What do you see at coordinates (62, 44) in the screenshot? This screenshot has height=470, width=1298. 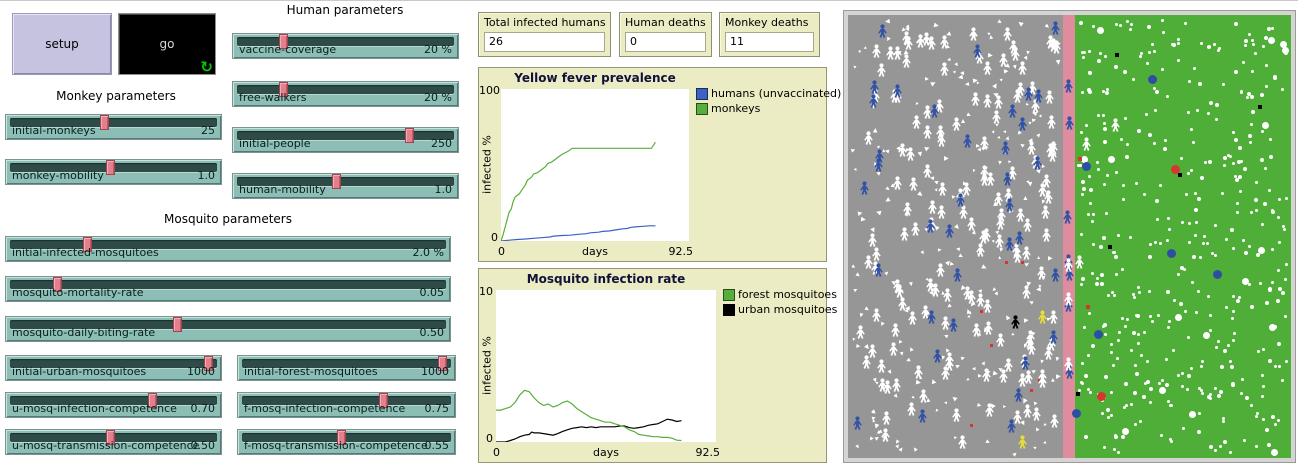 I see `setup-button: setup` at bounding box center [62, 44].